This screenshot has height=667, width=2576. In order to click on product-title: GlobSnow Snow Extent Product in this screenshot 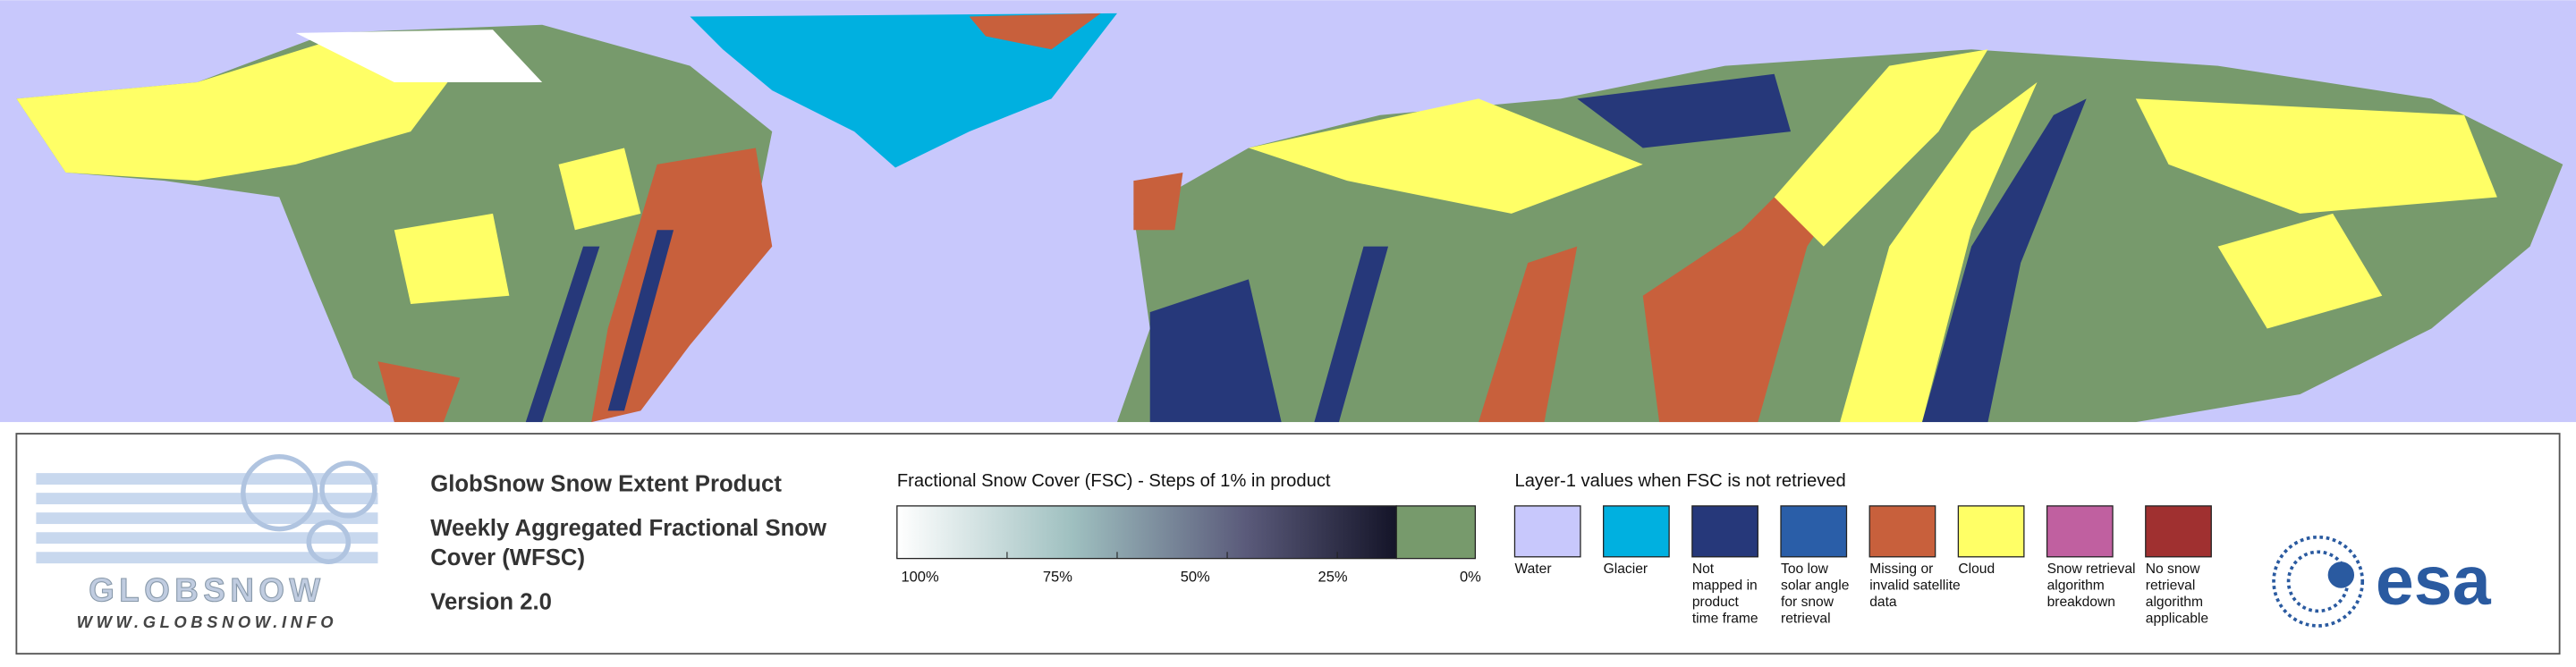, I will do `click(606, 484)`.